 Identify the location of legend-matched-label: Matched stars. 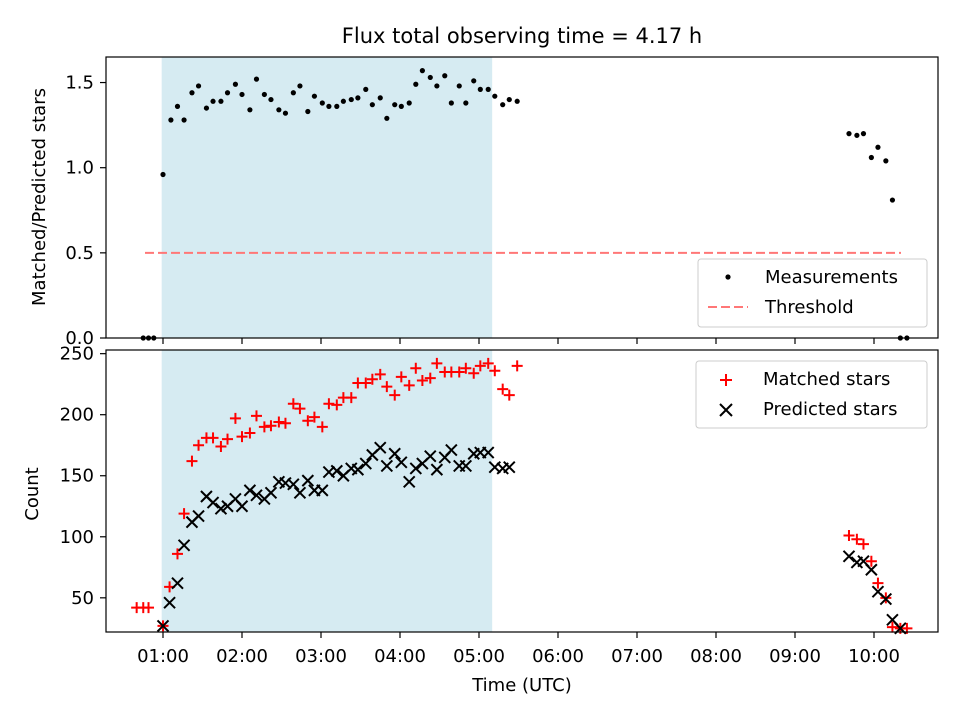
(826, 379).